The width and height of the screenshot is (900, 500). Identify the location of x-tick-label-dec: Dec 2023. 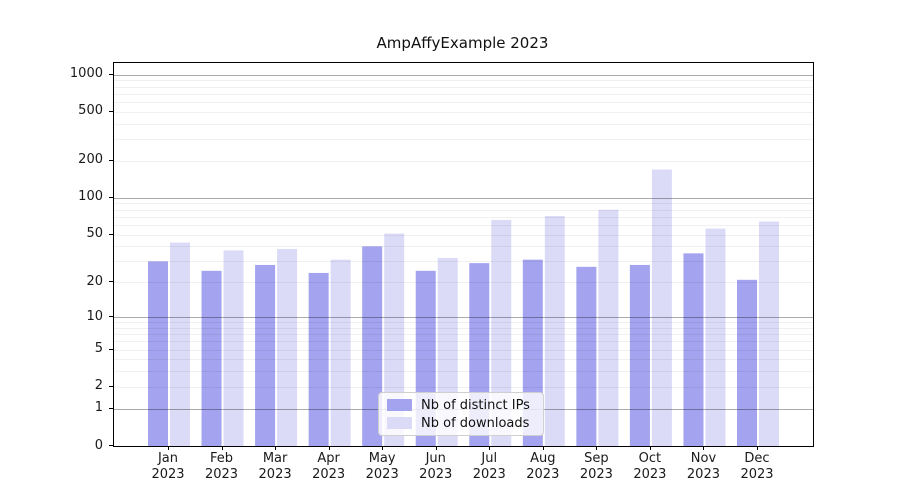
(757, 467).